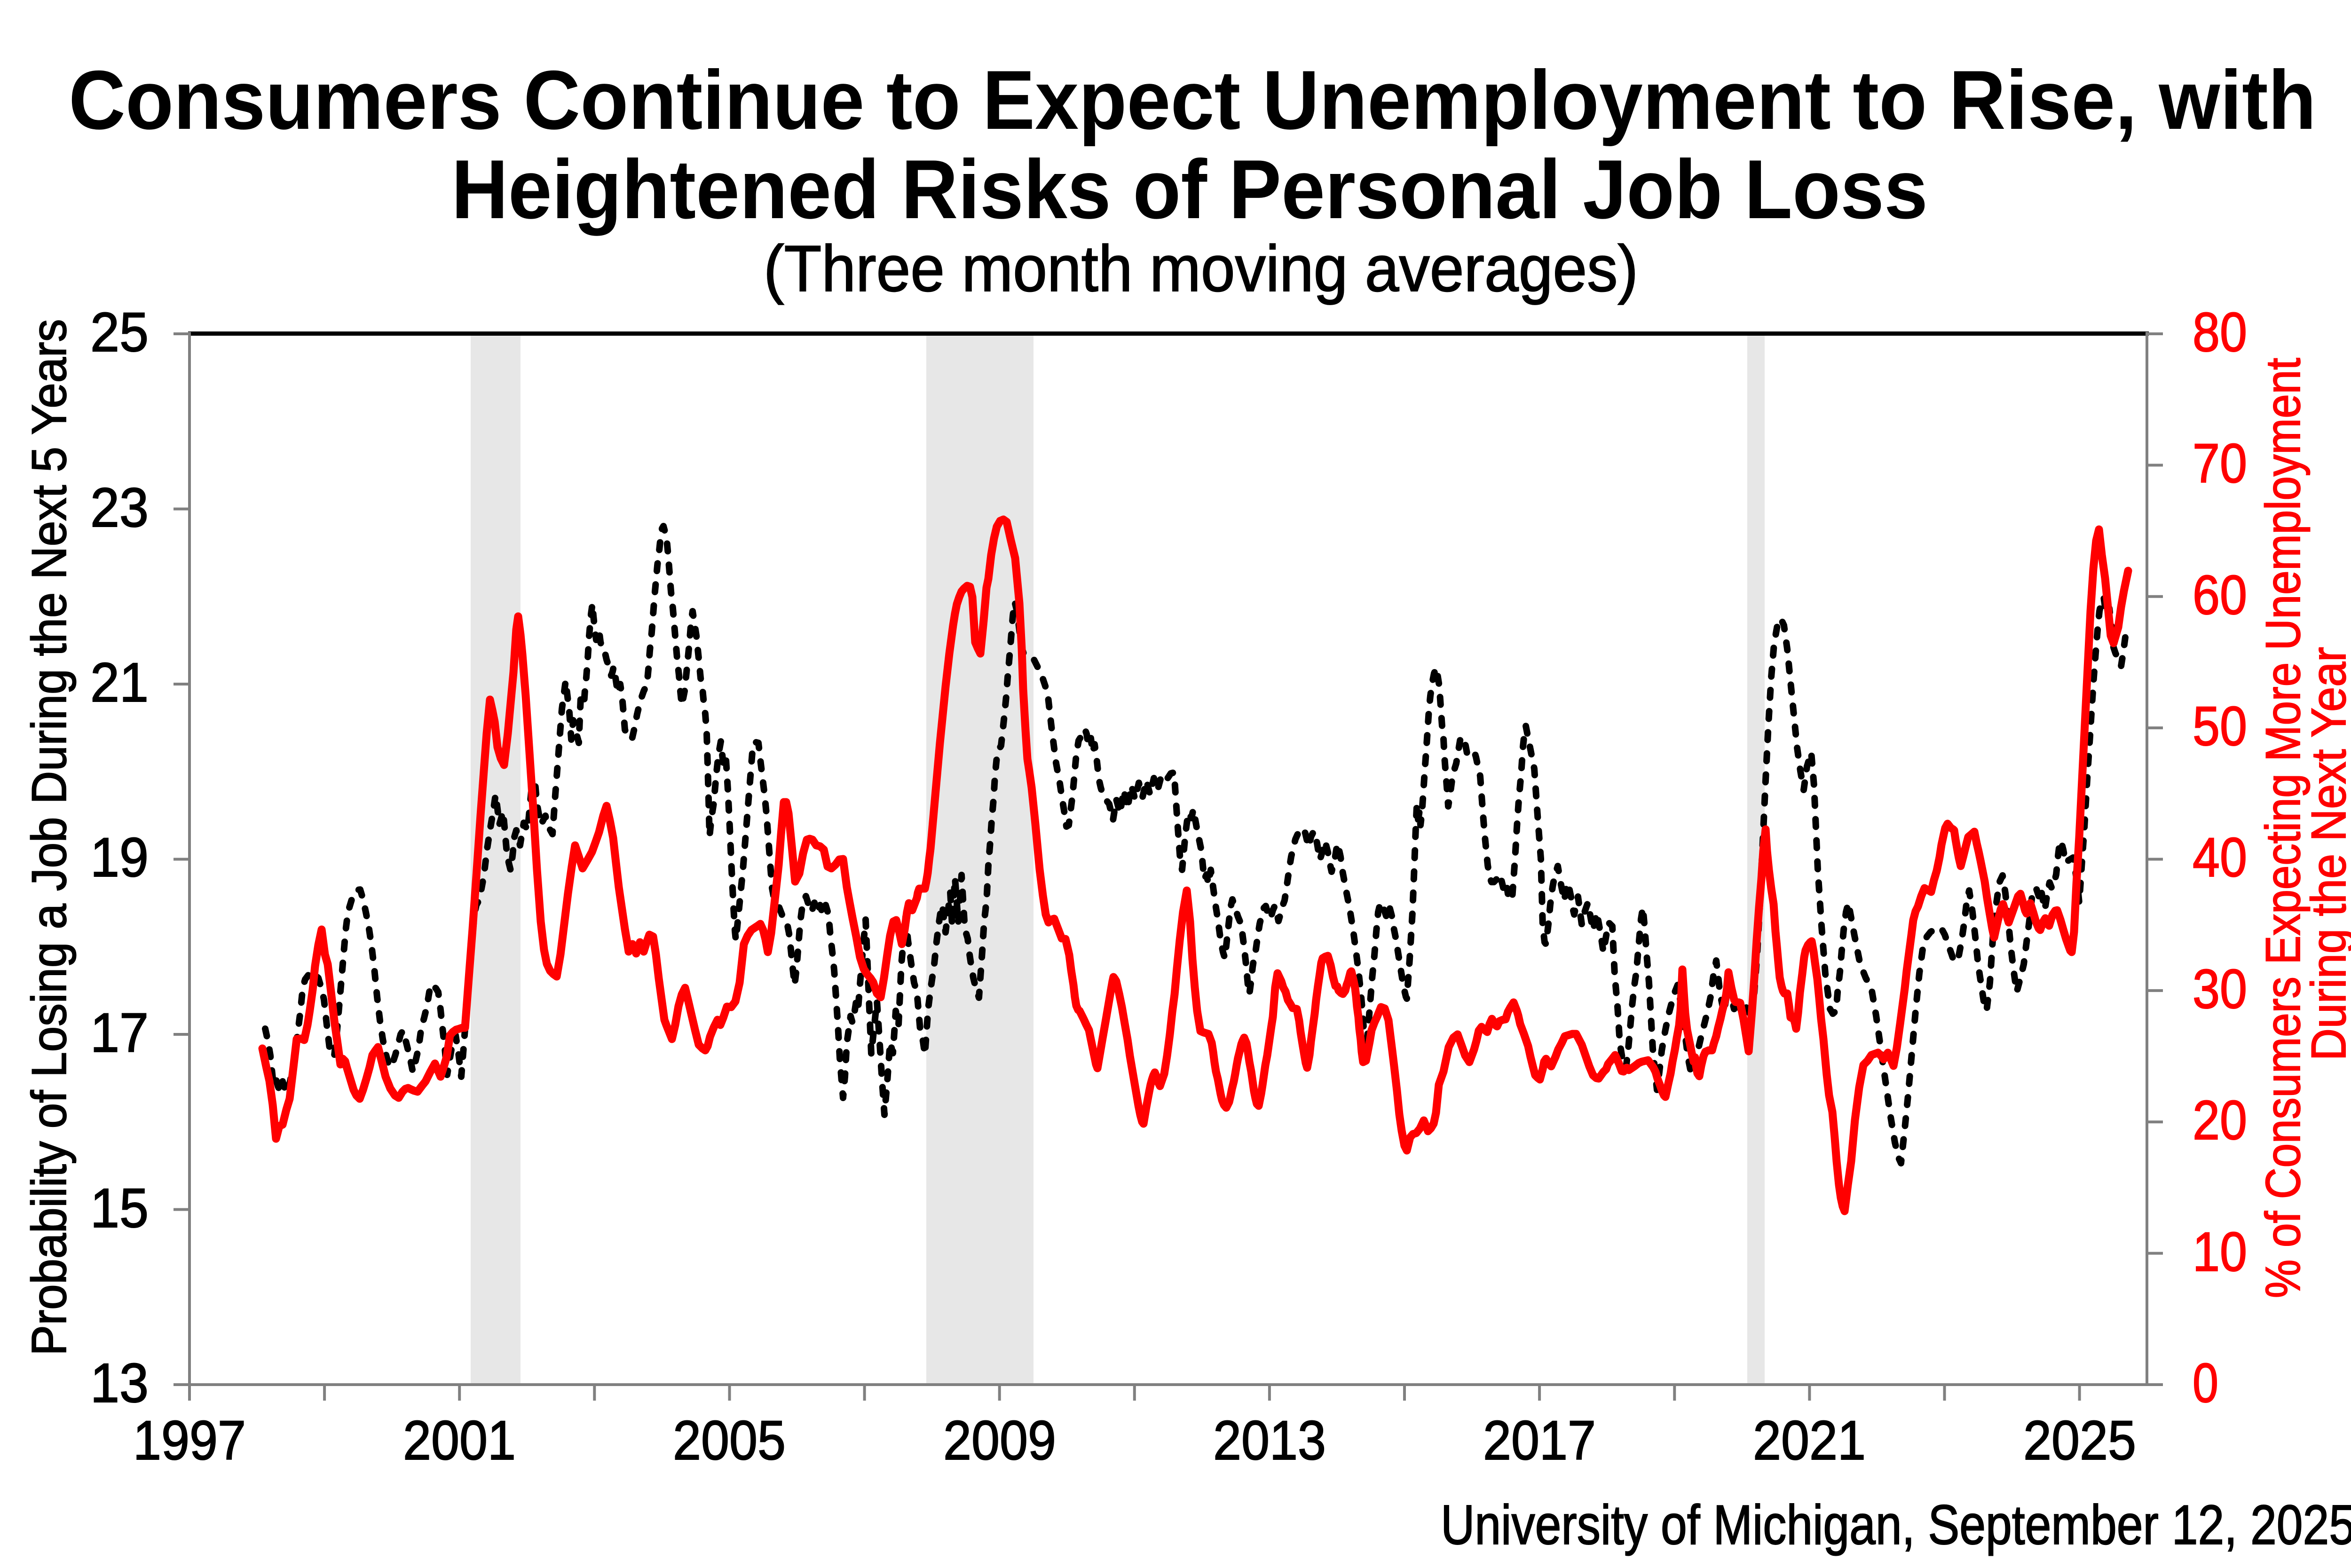 This screenshot has width=2351, height=1568. What do you see at coordinates (1189, 189) in the screenshot?
I see `svg-text:Heightened Risks of Personal J: Heightened Risks of Personal Job Loss` at bounding box center [1189, 189].